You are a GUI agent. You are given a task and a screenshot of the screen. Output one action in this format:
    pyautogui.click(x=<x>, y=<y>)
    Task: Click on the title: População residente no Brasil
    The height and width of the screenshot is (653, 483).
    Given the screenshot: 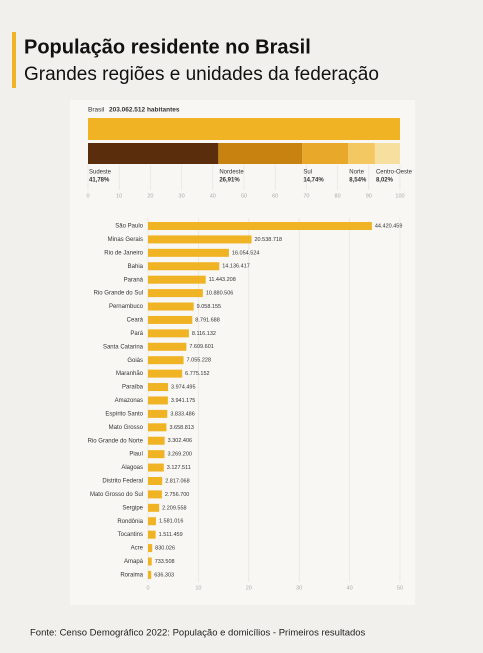 What is the action you would take?
    pyautogui.click(x=167, y=47)
    